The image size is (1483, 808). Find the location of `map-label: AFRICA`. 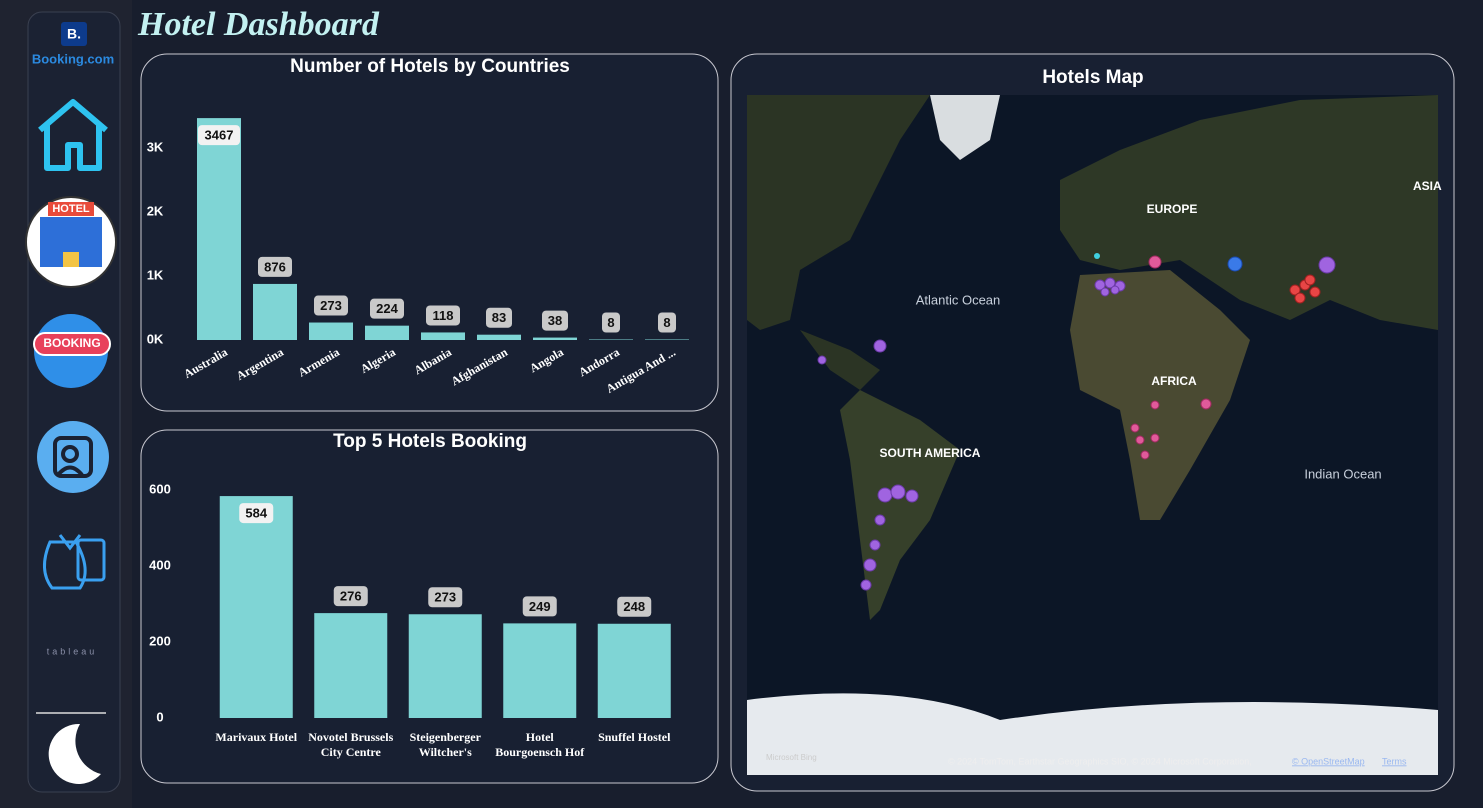

map-label: AFRICA is located at coordinates (1174, 381).